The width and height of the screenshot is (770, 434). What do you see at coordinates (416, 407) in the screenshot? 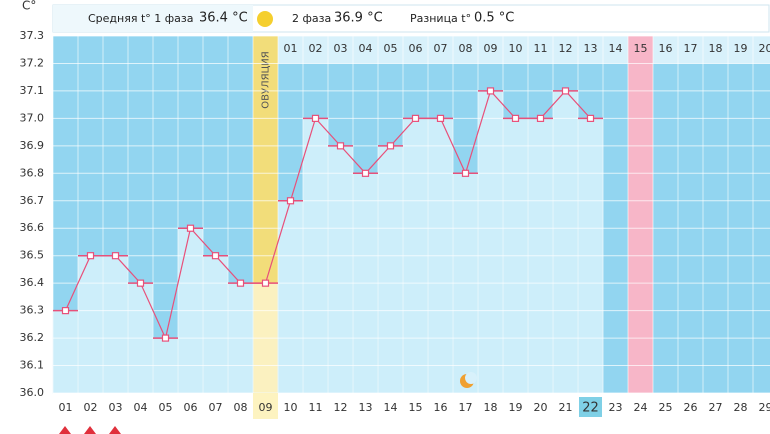
I see `x-tick-label: 15` at bounding box center [416, 407].